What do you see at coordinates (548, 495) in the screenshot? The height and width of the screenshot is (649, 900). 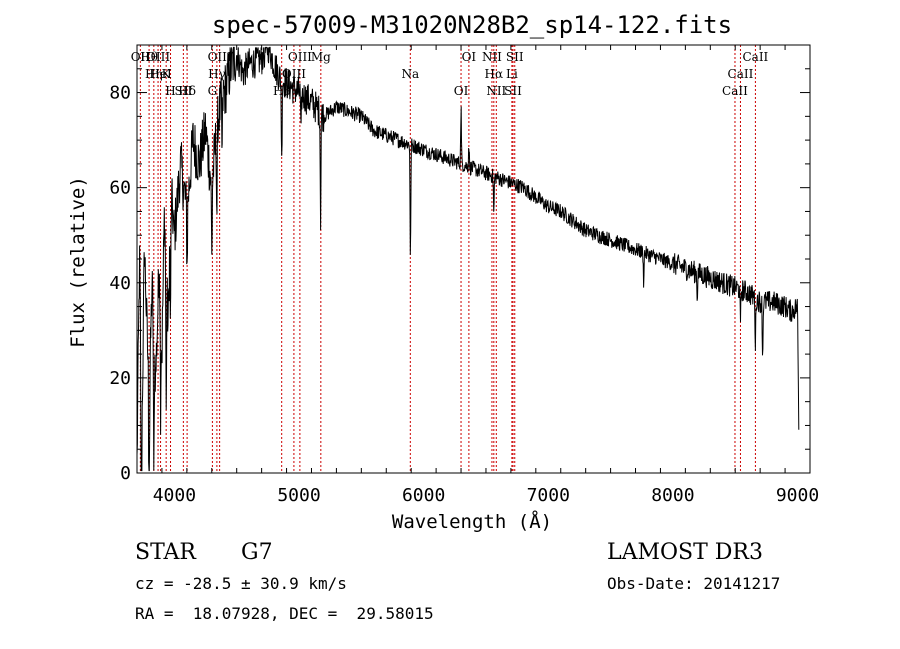 I see `x-tick-label: 7000` at bounding box center [548, 495].